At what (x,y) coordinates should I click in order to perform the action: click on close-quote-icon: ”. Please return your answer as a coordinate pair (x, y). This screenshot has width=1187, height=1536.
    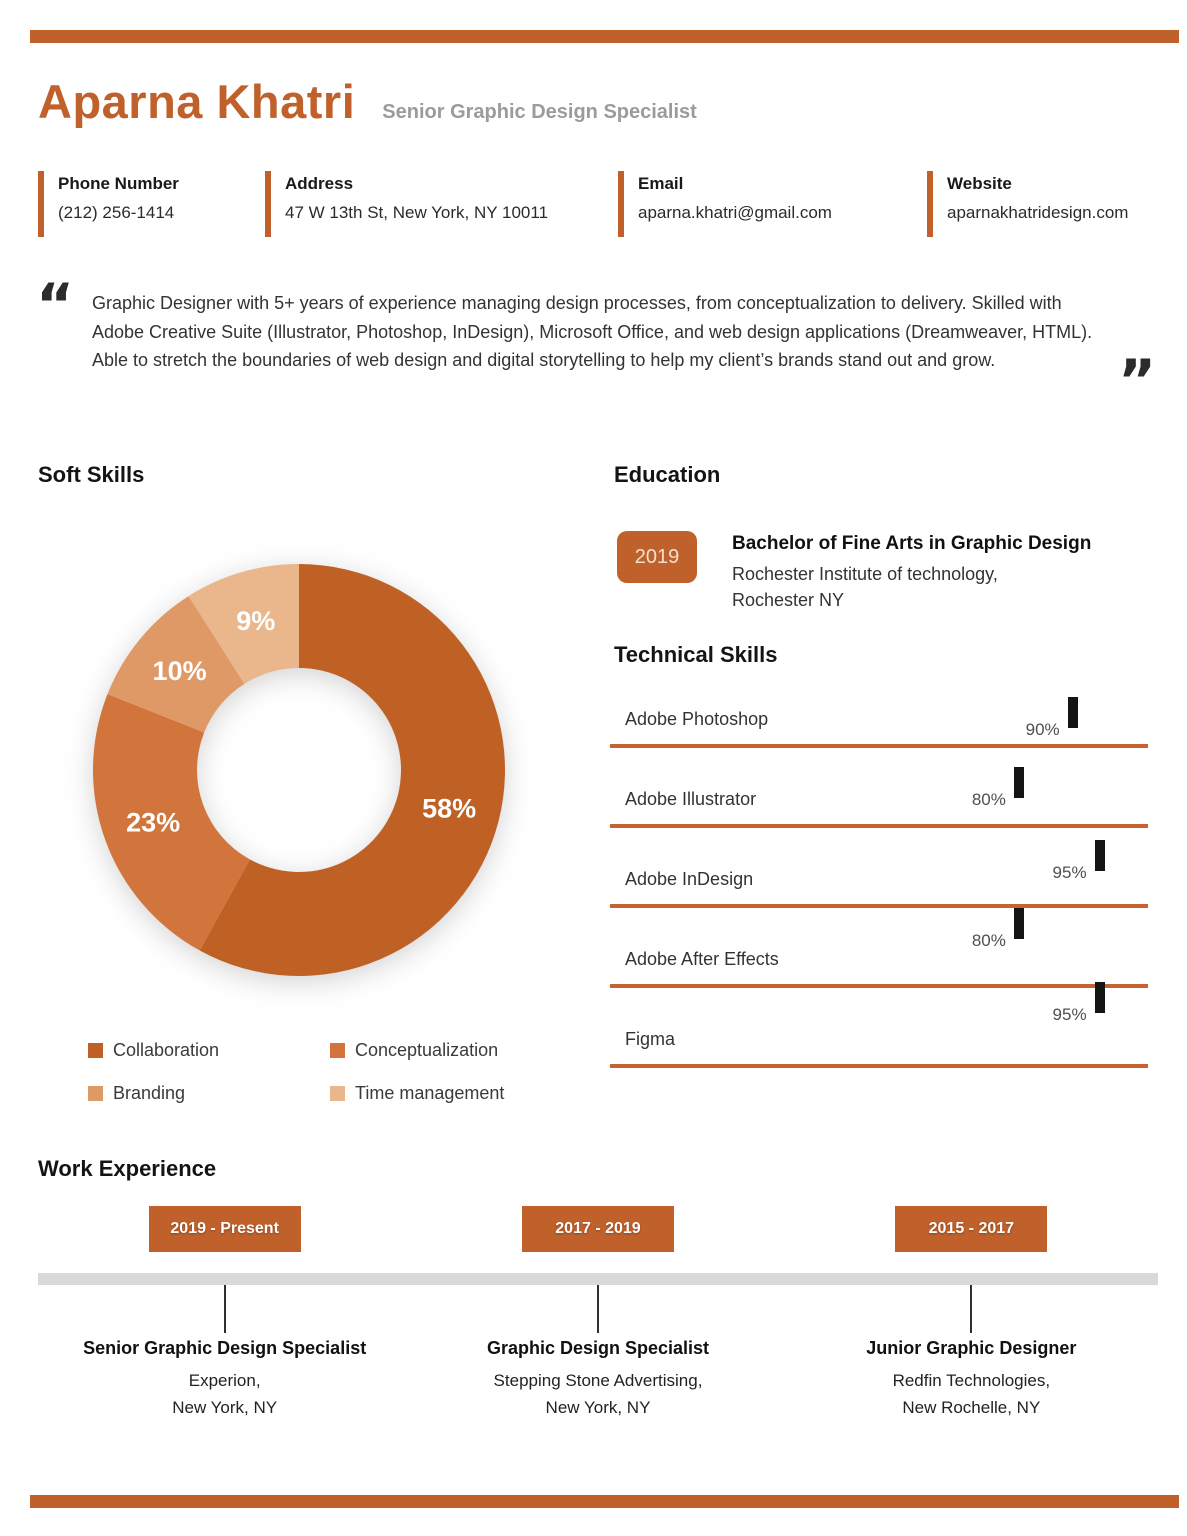
    Looking at the image, I should click on (1137, 381).